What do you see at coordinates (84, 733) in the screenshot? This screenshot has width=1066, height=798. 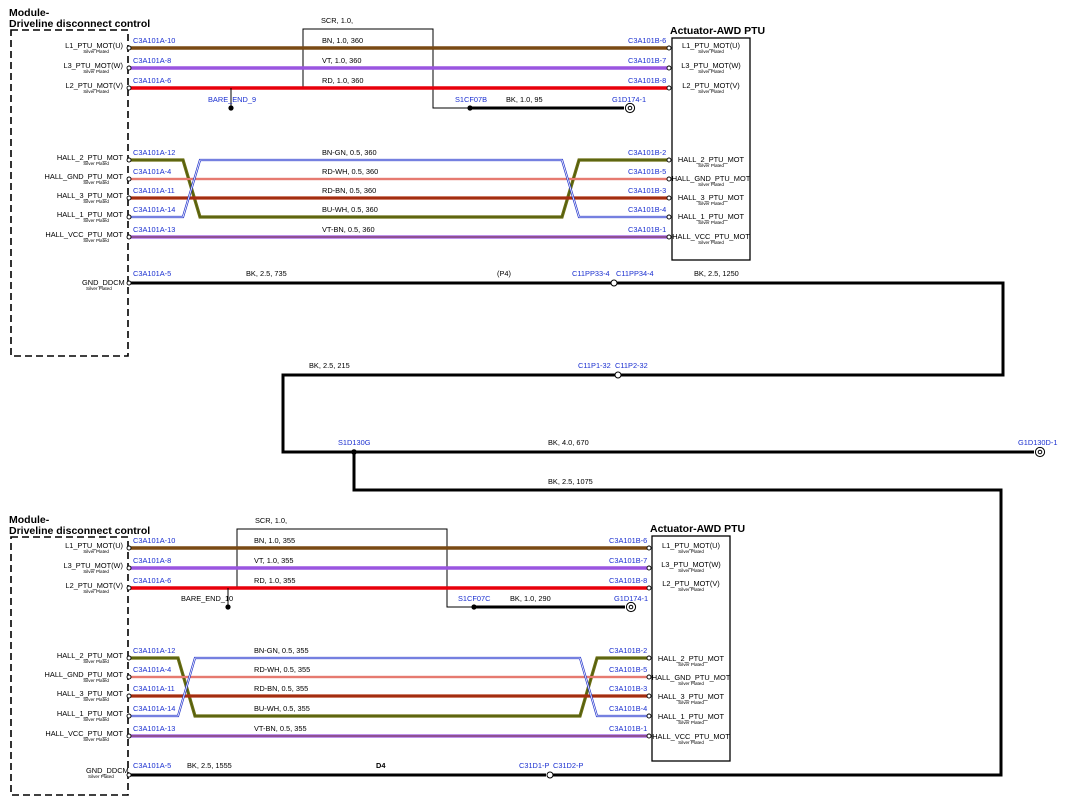 I see `bottom-left-pin-name: HALL_VCC_PTU_MOT` at bounding box center [84, 733].